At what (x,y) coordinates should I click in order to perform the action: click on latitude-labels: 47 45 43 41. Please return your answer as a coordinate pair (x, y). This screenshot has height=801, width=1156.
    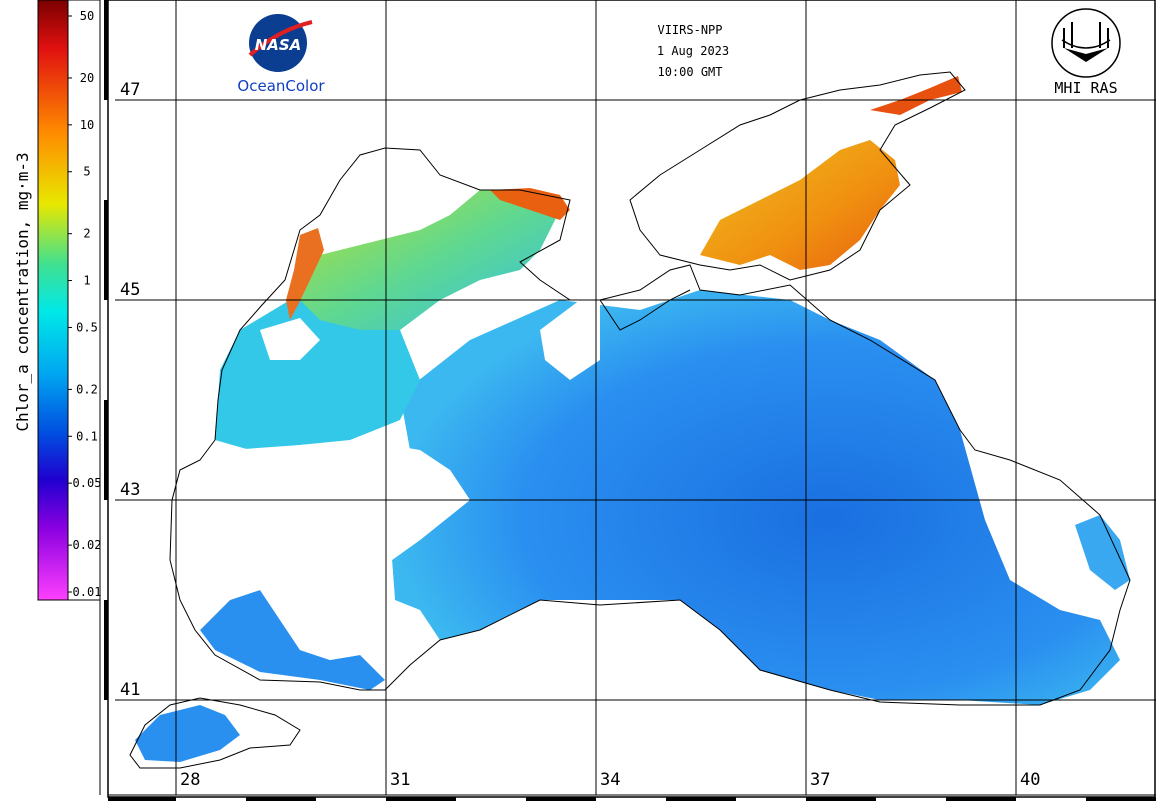
    Looking at the image, I should click on (130, 390).